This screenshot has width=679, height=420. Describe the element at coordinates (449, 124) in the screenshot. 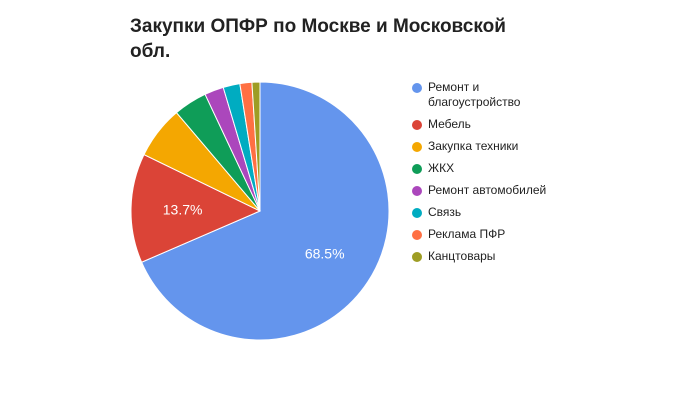

I see `legend-label-1: Мебель` at that location.